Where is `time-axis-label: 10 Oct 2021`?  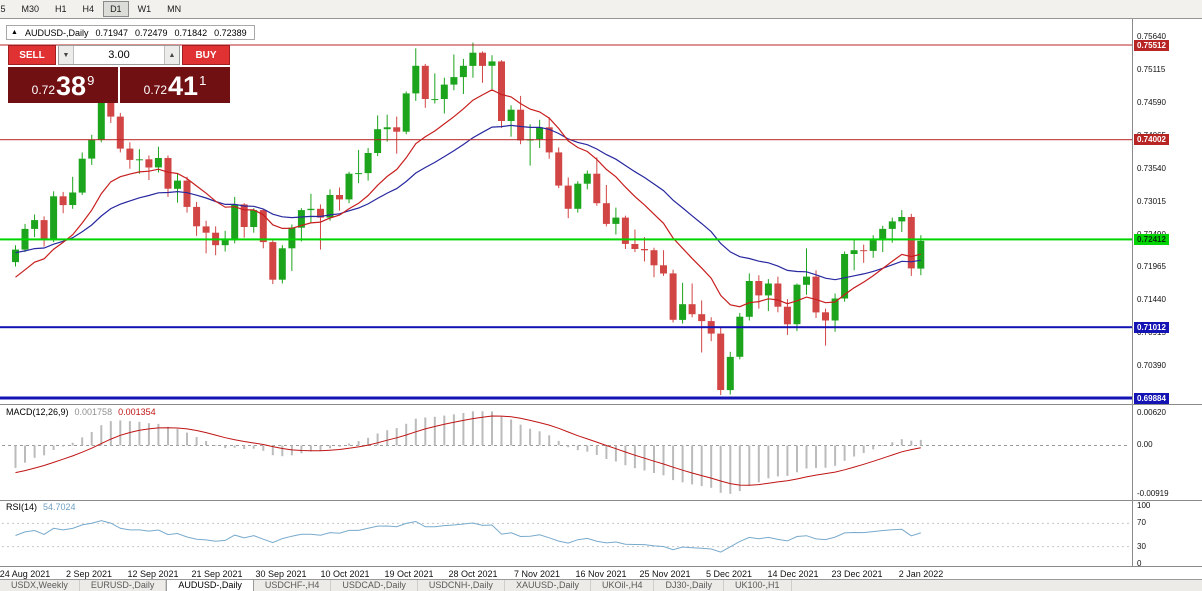 time-axis-label: 10 Oct 2021 is located at coordinates (345, 574).